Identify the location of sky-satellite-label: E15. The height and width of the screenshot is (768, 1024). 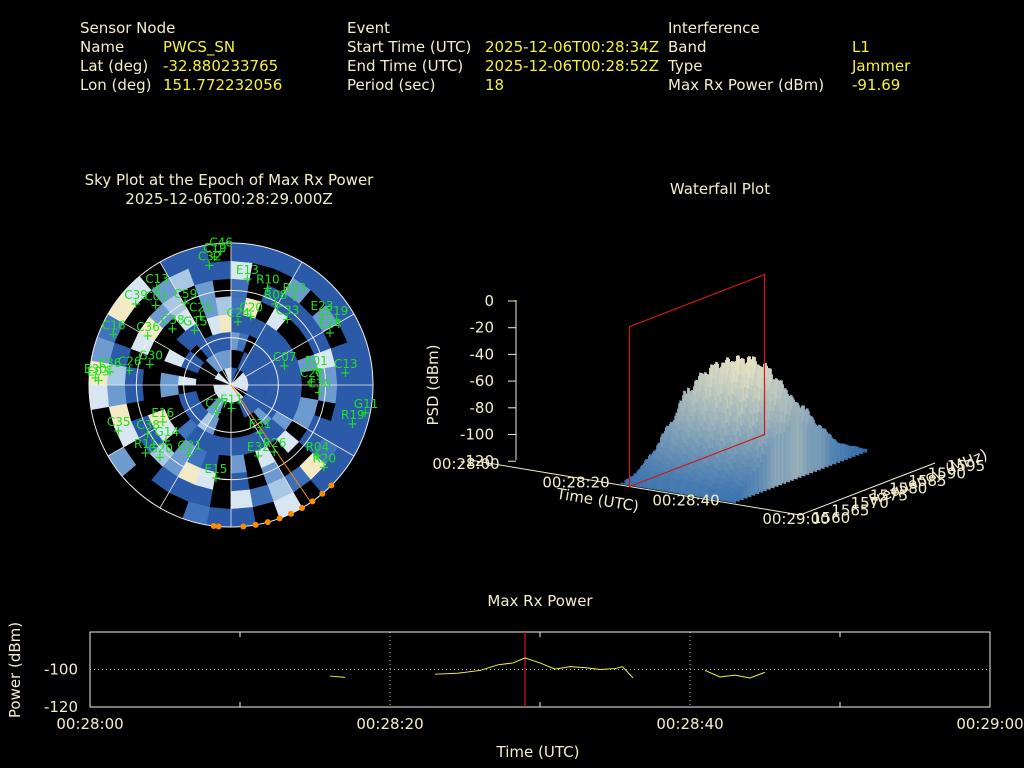
(216, 469).